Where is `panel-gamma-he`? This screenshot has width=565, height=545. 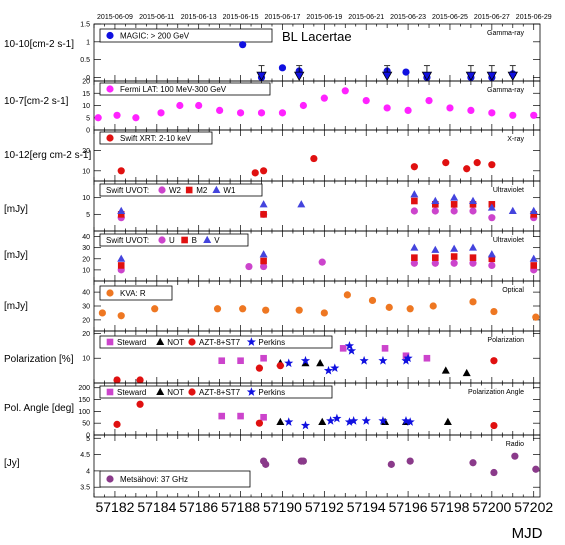 panel-gamma-he is located at coordinates (317, 105).